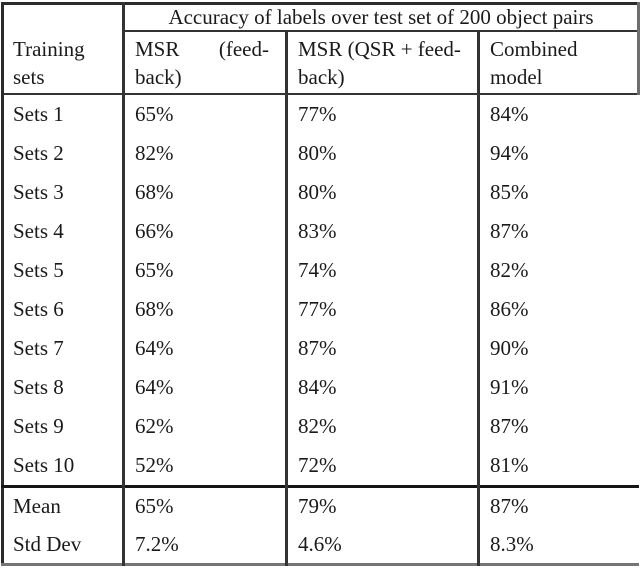 The image size is (640, 575). Describe the element at coordinates (38, 192) in the screenshot. I see `row-label: Sets 3` at that location.